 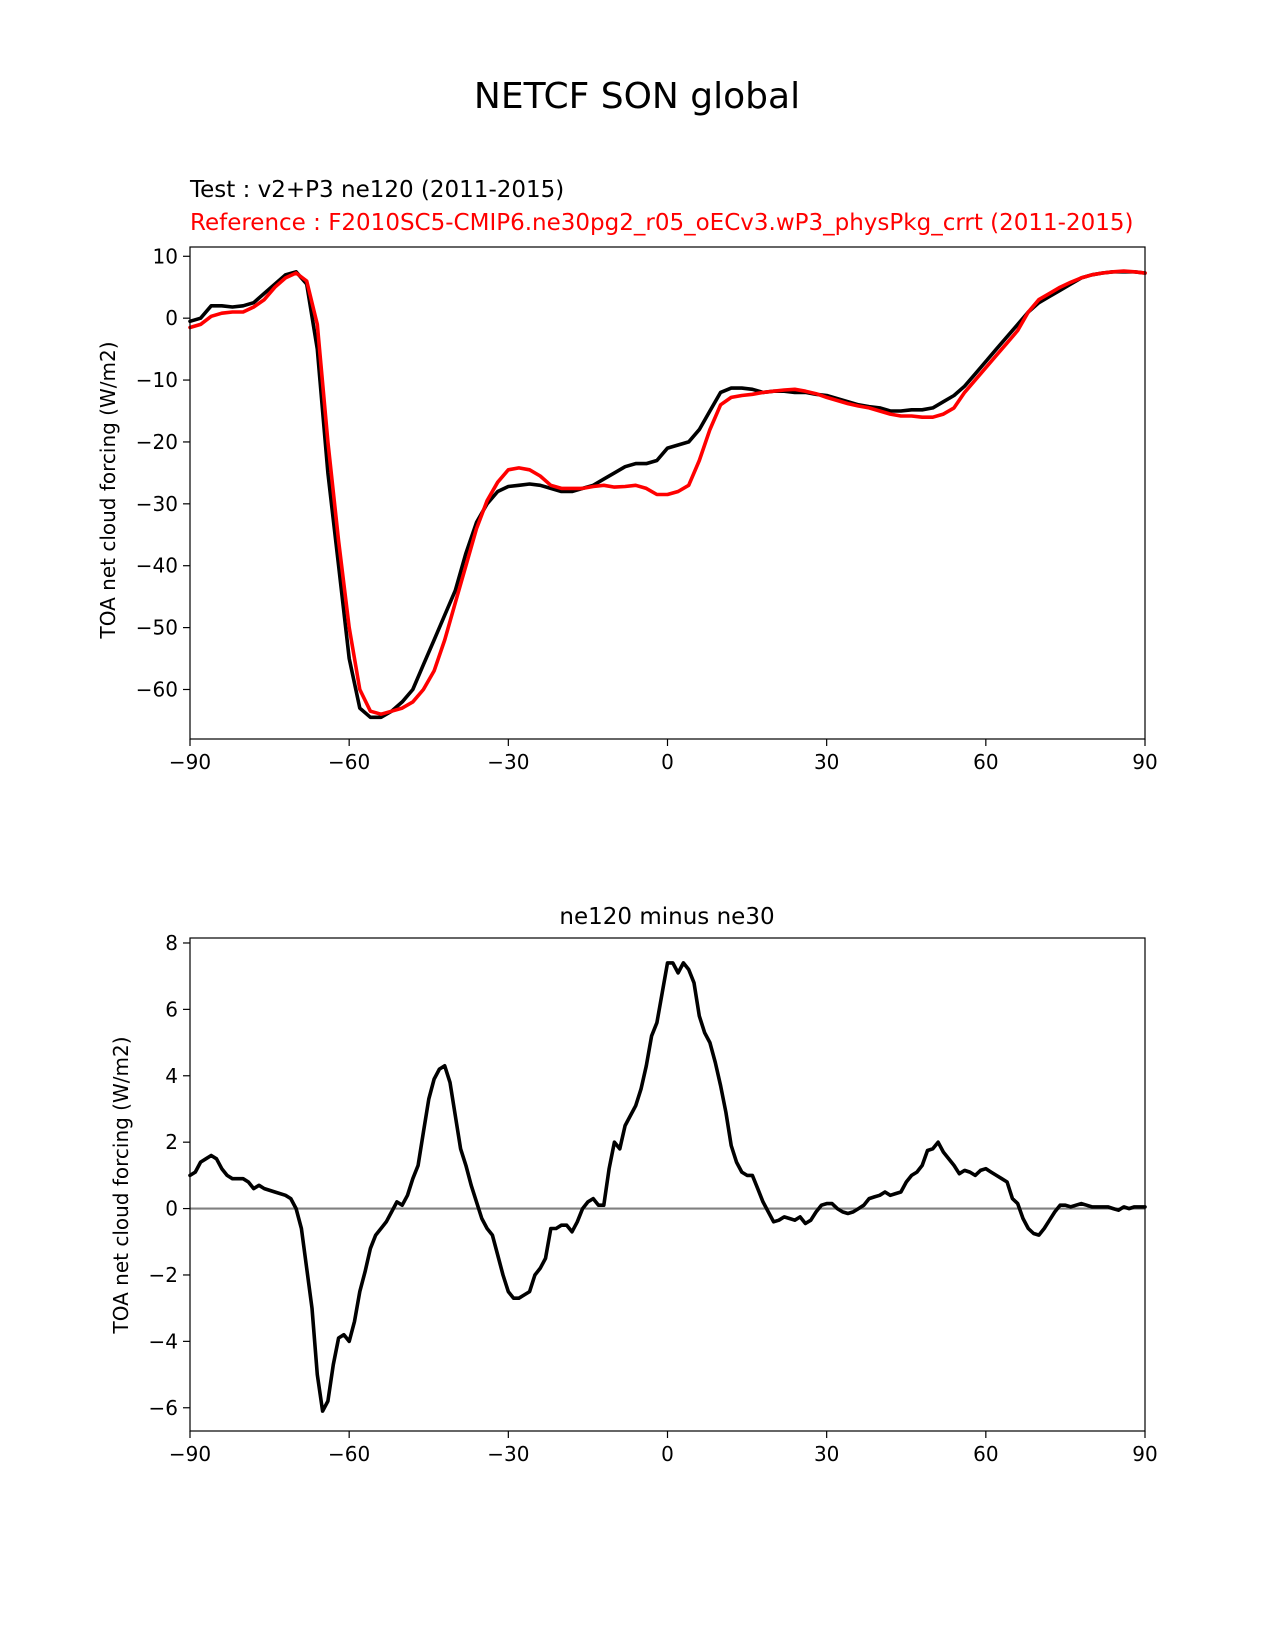 I want to click on y-tick-label: 10, so click(x=165, y=256).